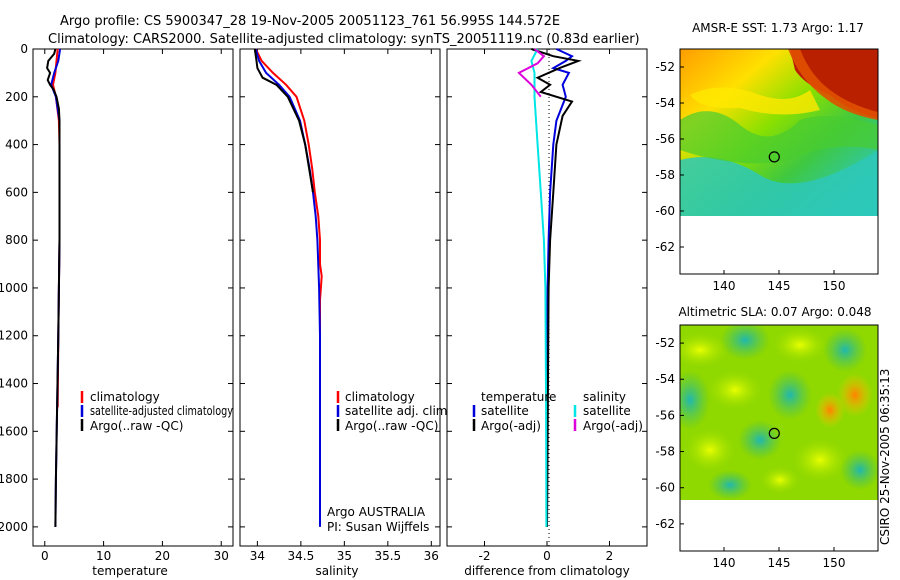  I want to click on csiro-timestamp: CSIRO 25-Nov-2005 06:35:13, so click(885, 457).